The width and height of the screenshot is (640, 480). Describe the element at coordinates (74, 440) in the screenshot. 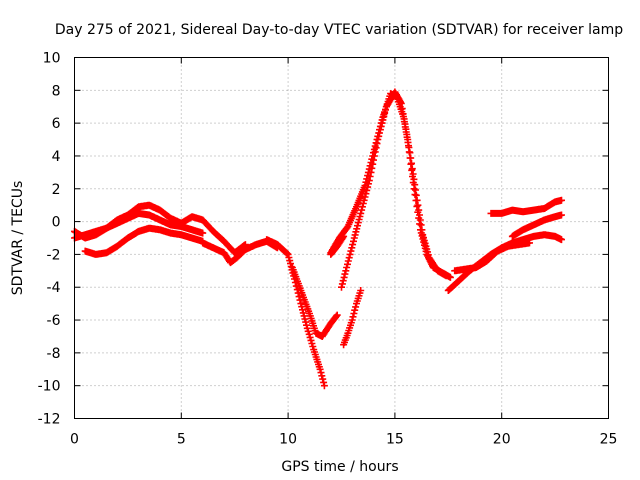

I see `x-tick-label: 0` at that location.